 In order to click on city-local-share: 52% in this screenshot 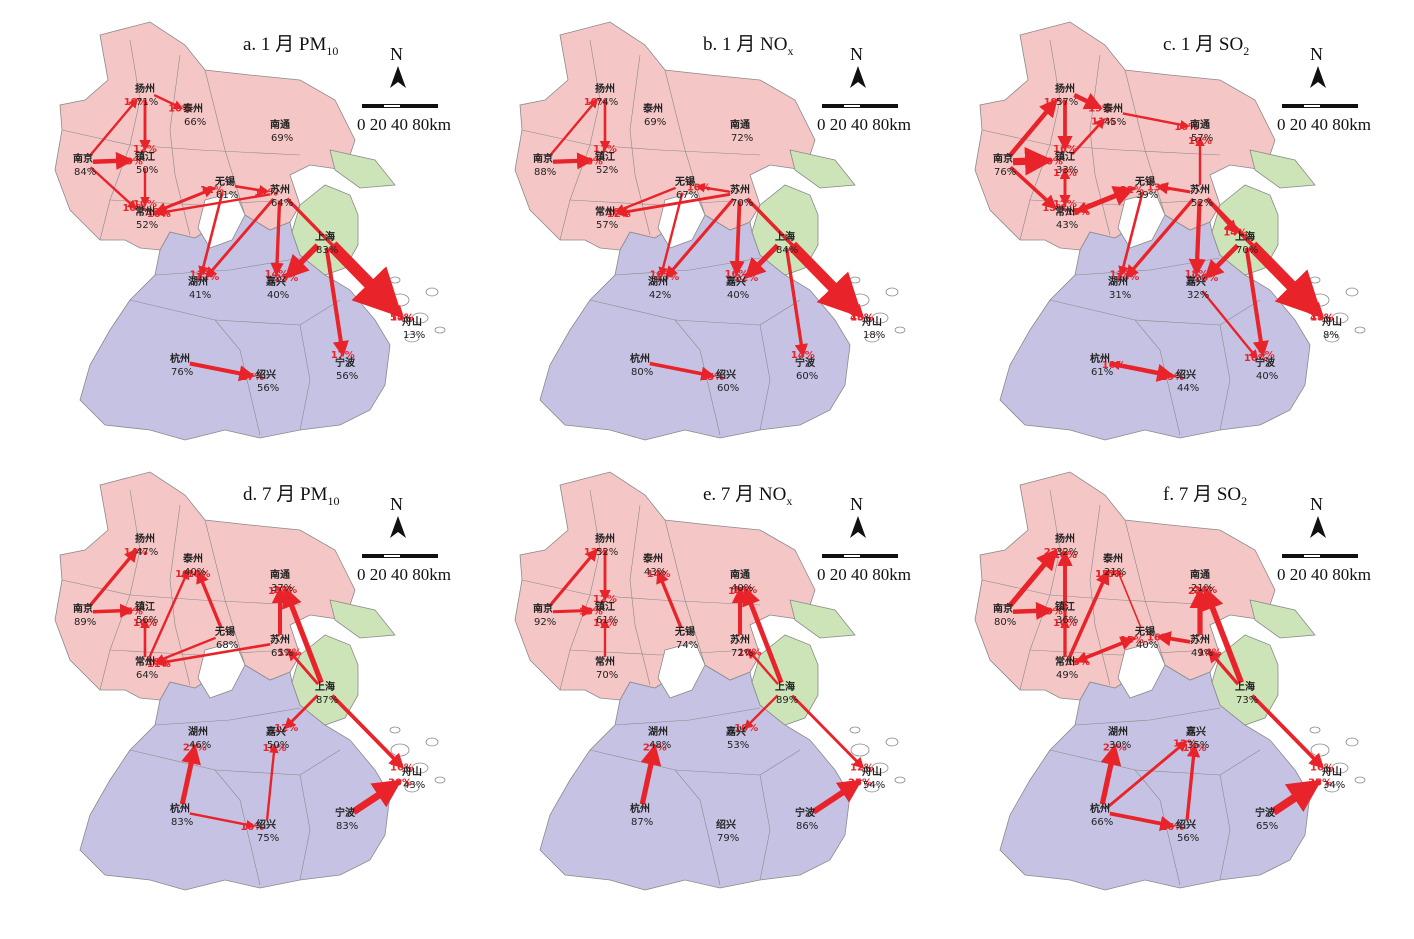, I will do `click(607, 552)`.